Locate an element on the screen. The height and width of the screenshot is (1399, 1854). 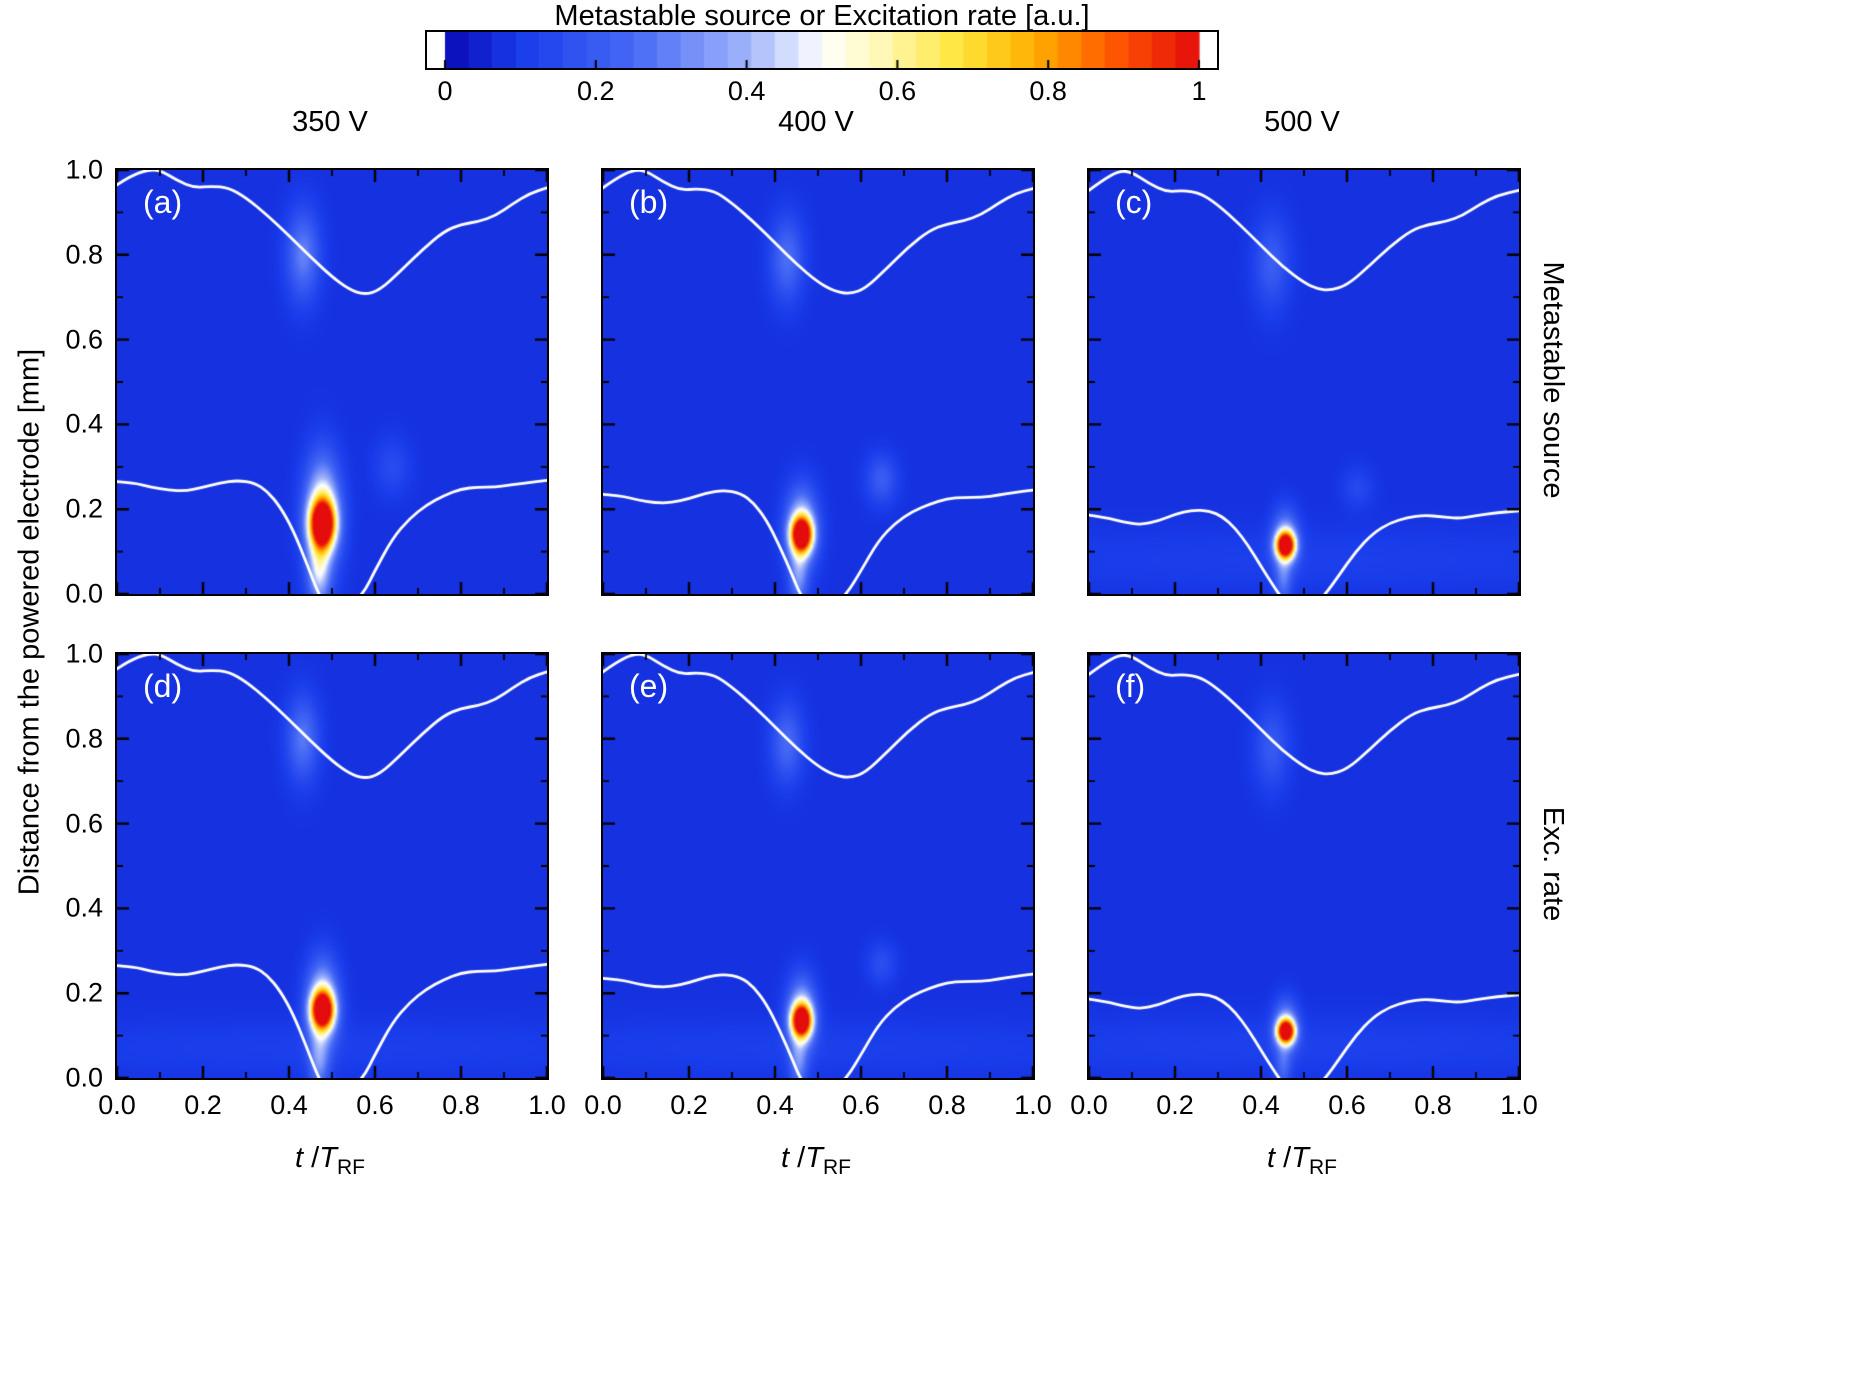
column-header-350v: 350 V is located at coordinates (330, 122).